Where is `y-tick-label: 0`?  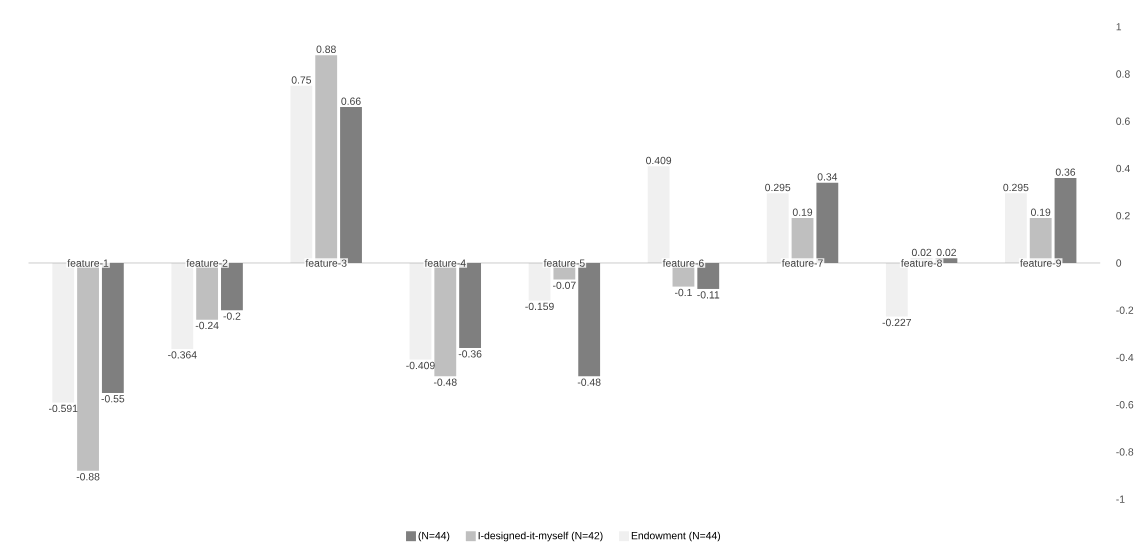
y-tick-label: 0 is located at coordinates (1119, 263).